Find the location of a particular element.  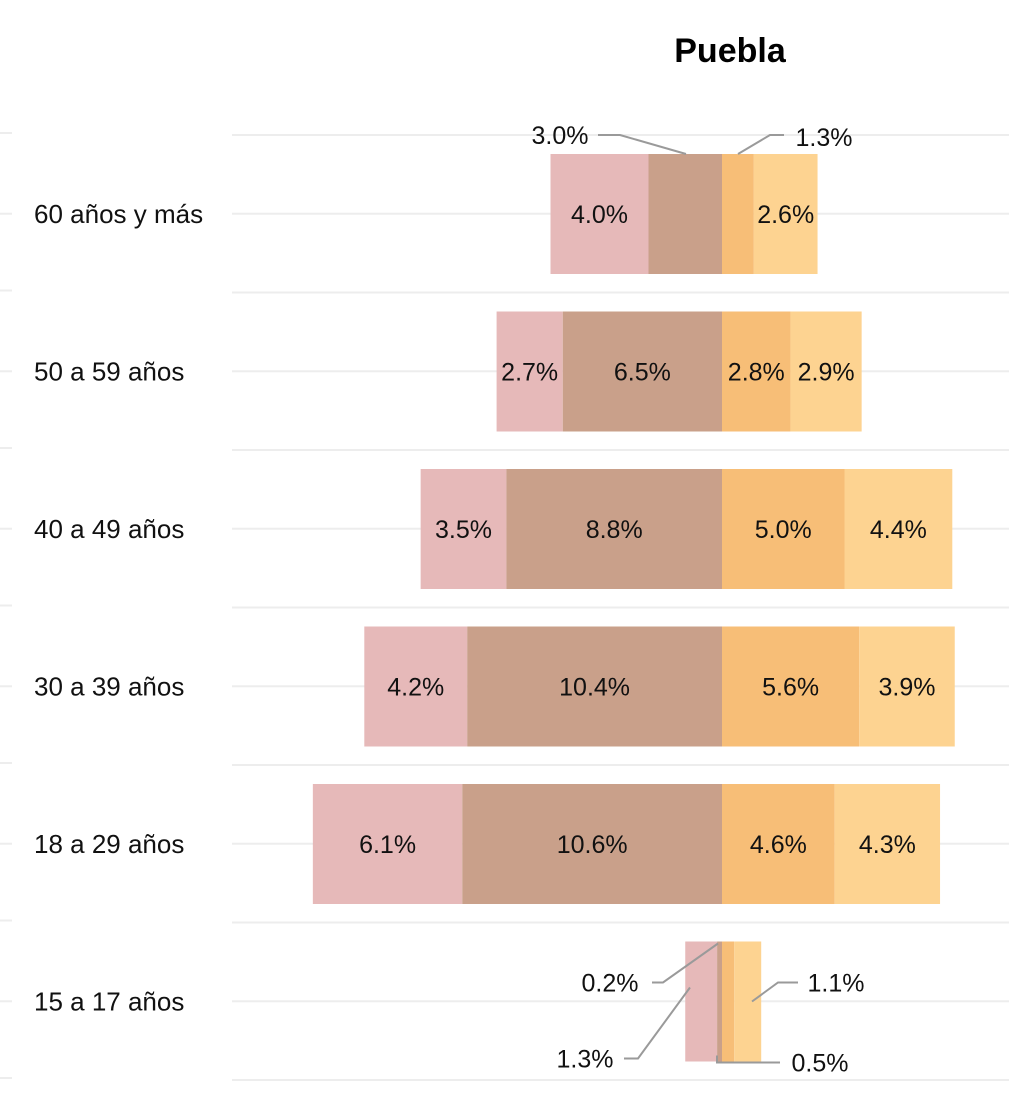

data-label: 4.4% is located at coordinates (898, 530).